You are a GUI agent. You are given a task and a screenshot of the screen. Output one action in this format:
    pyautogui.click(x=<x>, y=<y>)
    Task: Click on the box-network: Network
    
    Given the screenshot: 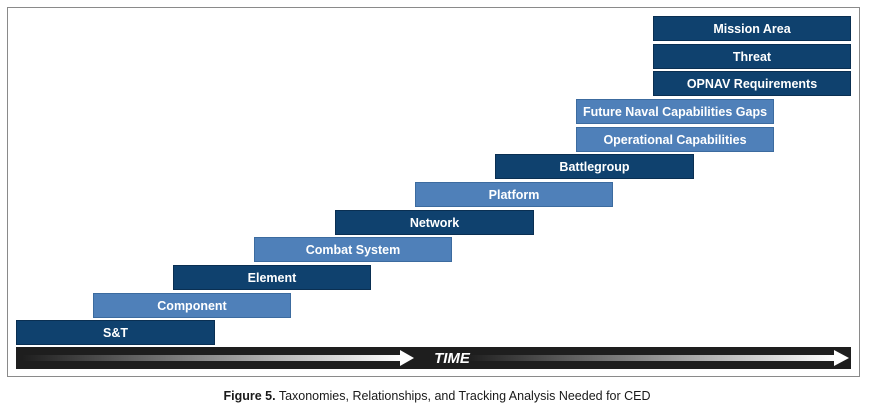 What is the action you would take?
    pyautogui.click(x=434, y=222)
    